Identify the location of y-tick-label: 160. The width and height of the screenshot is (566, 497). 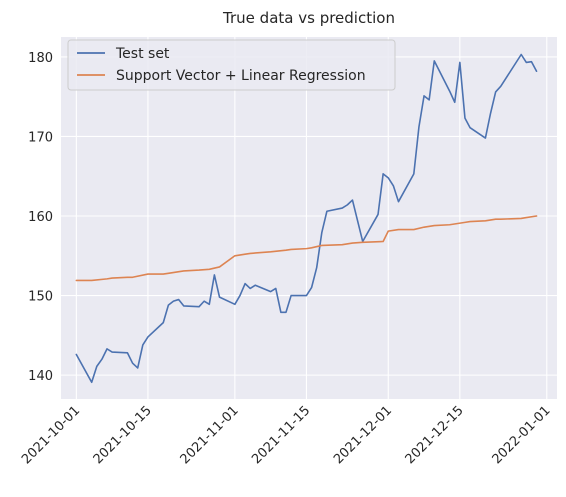
(40, 217).